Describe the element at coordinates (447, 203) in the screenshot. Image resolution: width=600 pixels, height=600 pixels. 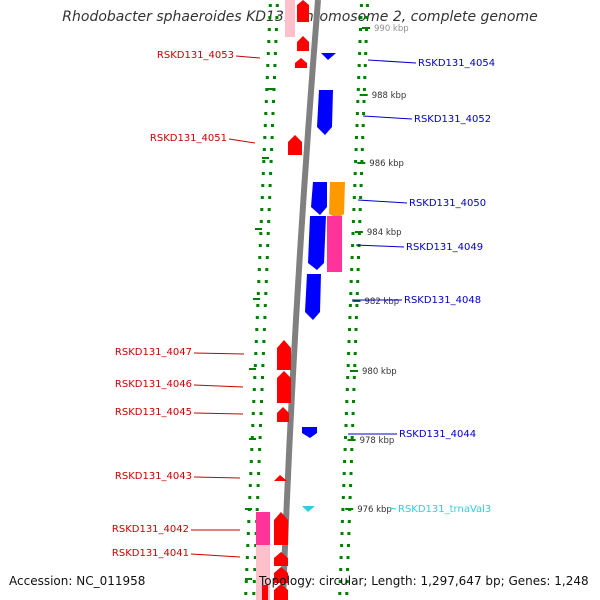
I see `gene-label-right: RSKD131_4050` at that location.